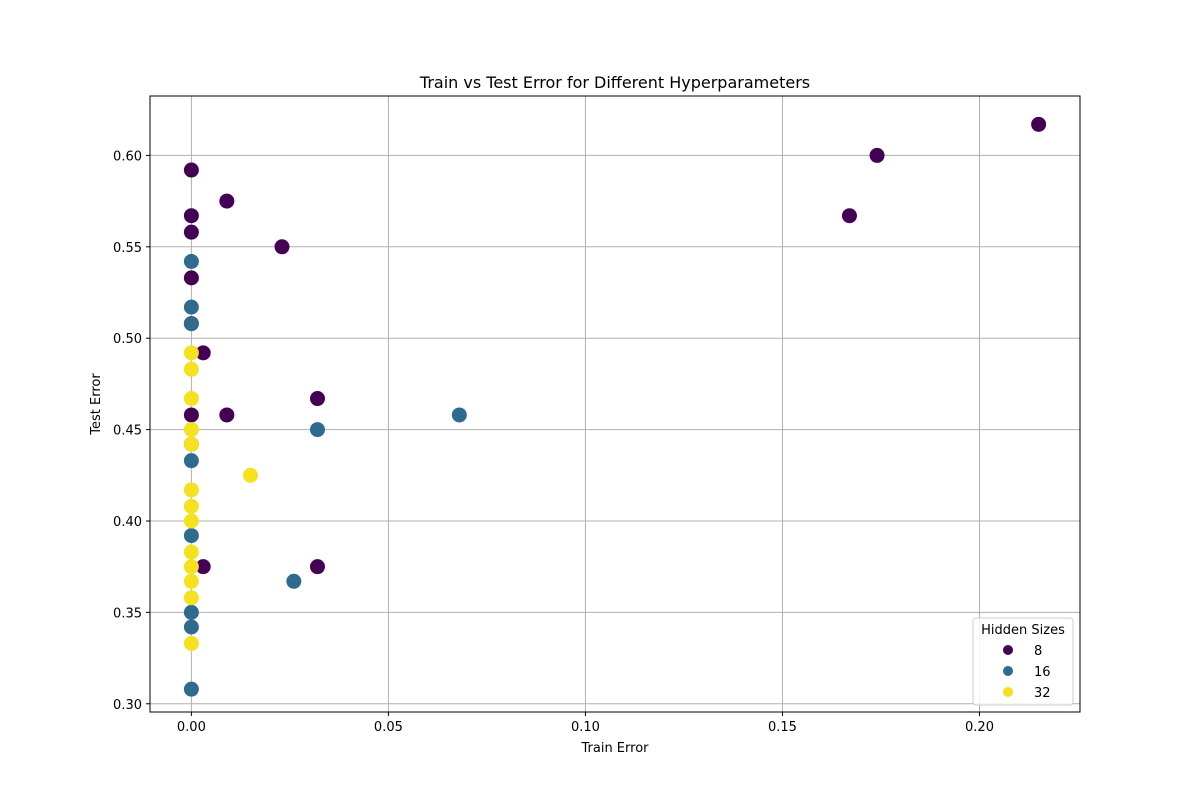  What do you see at coordinates (127, 705) in the screenshot?
I see `y-tick-label: 0.30` at bounding box center [127, 705].